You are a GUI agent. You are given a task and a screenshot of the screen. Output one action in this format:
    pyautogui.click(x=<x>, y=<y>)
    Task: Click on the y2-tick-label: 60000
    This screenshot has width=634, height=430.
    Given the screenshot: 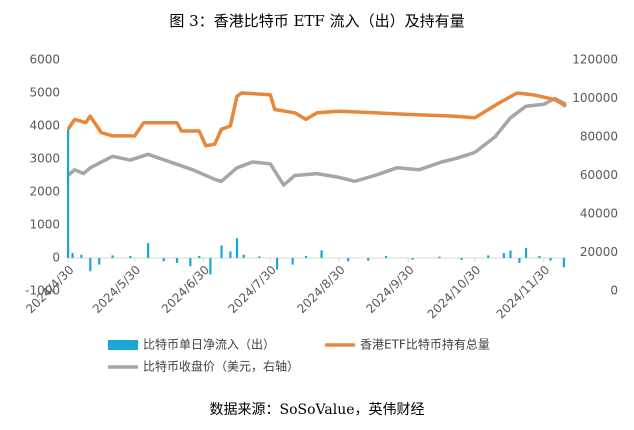 What is the action you would take?
    pyautogui.click(x=599, y=175)
    